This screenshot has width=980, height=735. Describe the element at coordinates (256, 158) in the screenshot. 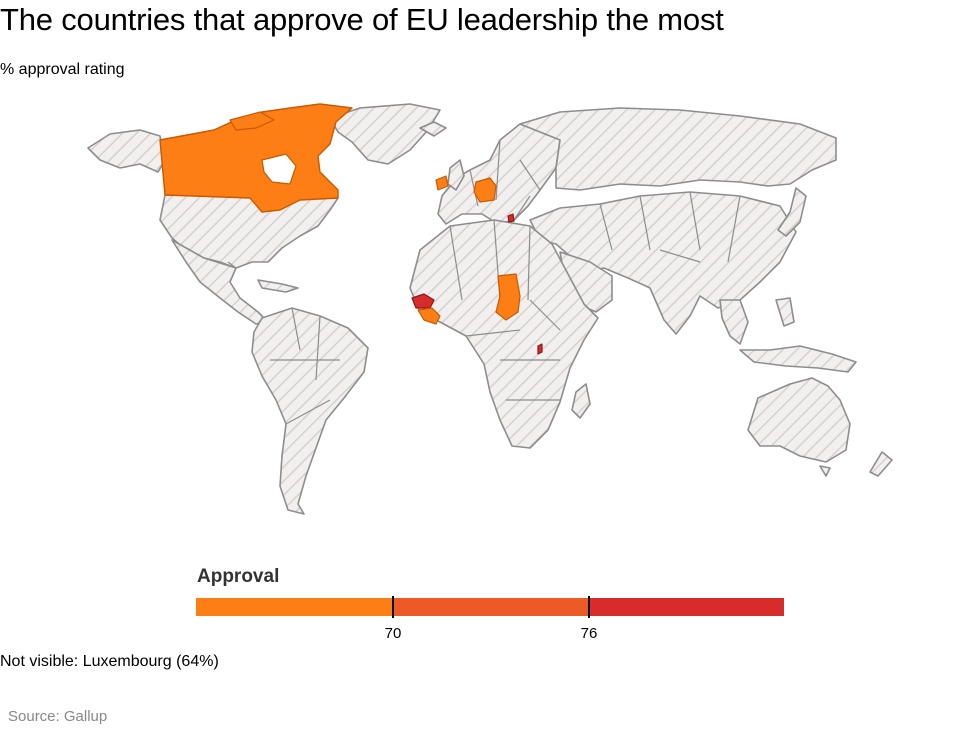

I see `canada-shape` at that location.